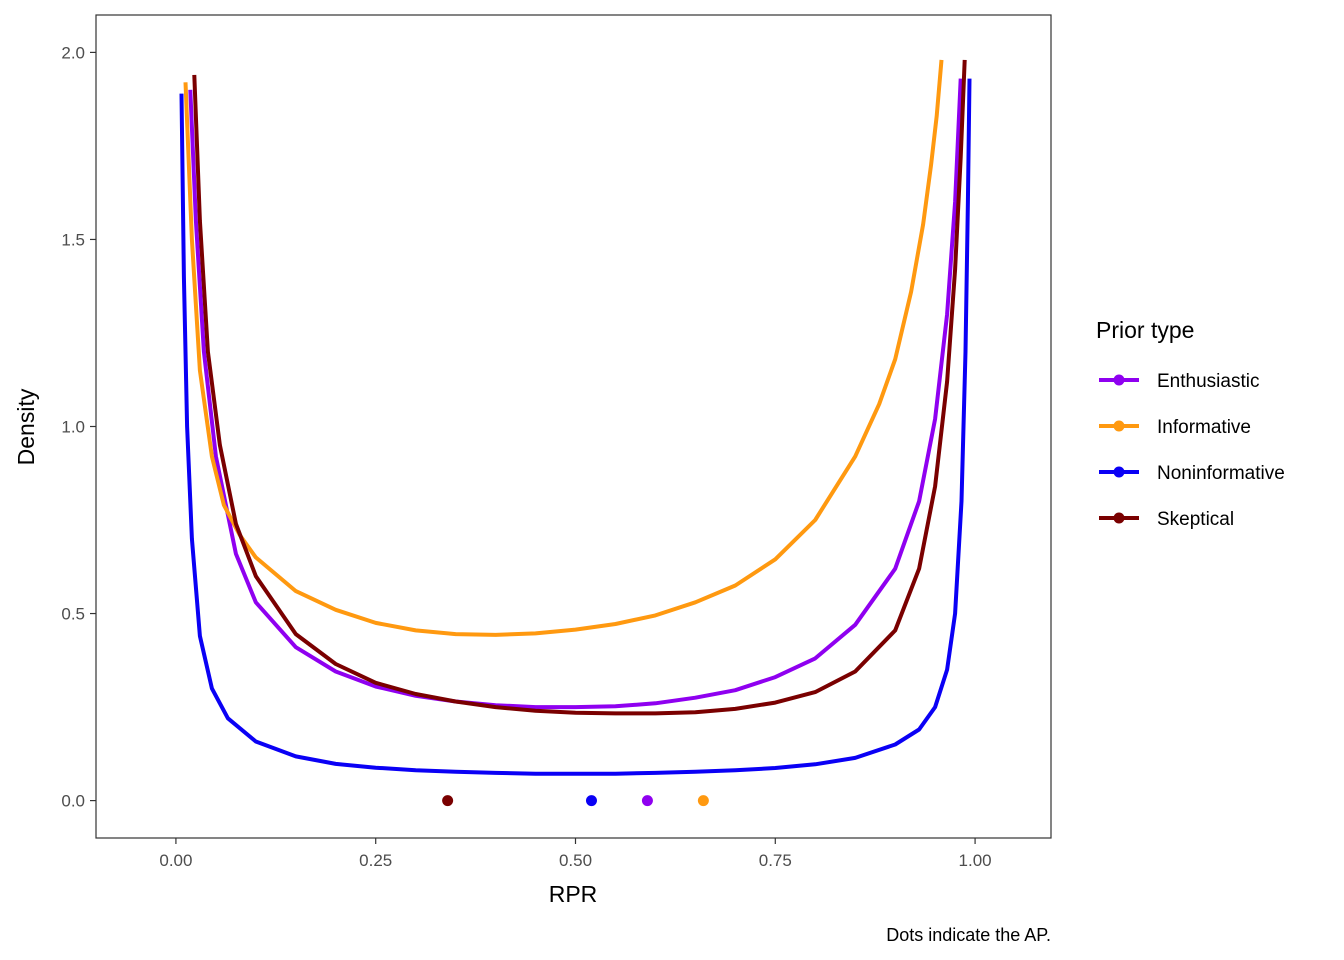 The height and width of the screenshot is (960, 1344). I want to click on y-tick-label: 1.5, so click(73, 239).